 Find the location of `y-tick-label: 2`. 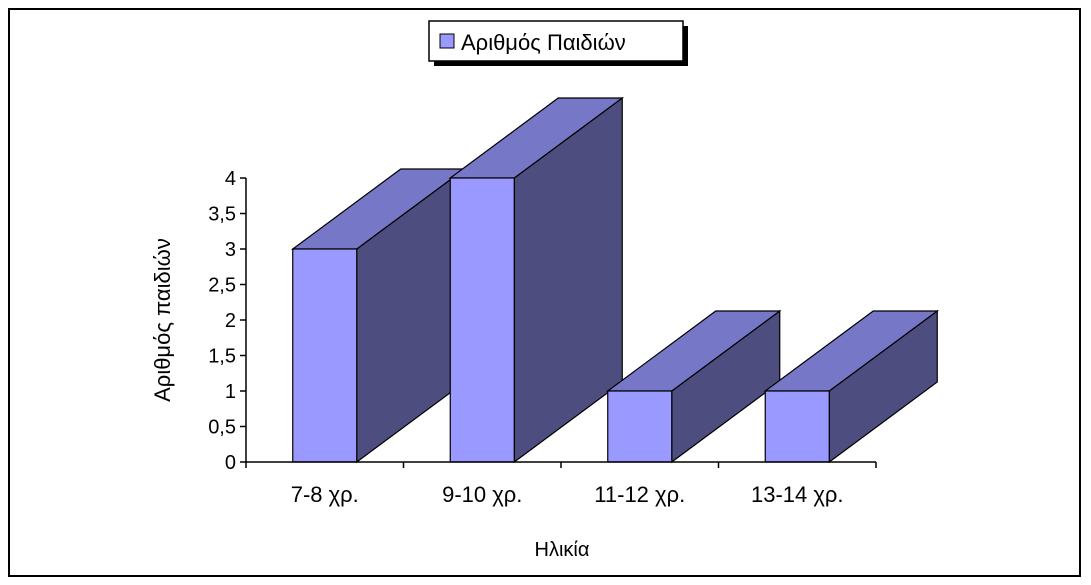

y-tick-label: 2 is located at coordinates (230, 321).